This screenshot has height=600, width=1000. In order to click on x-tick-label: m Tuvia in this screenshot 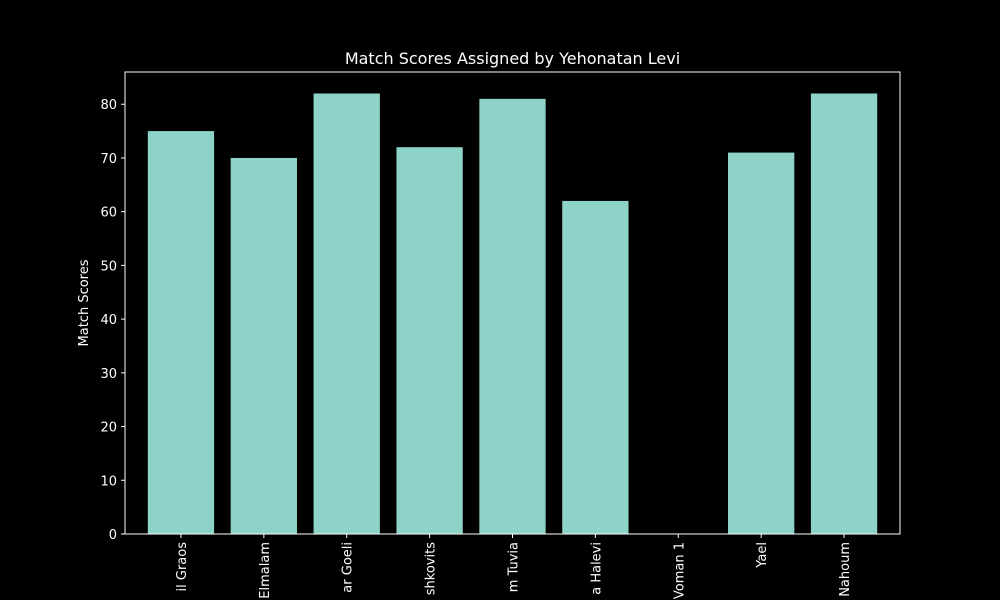, I will do `click(514, 567)`.